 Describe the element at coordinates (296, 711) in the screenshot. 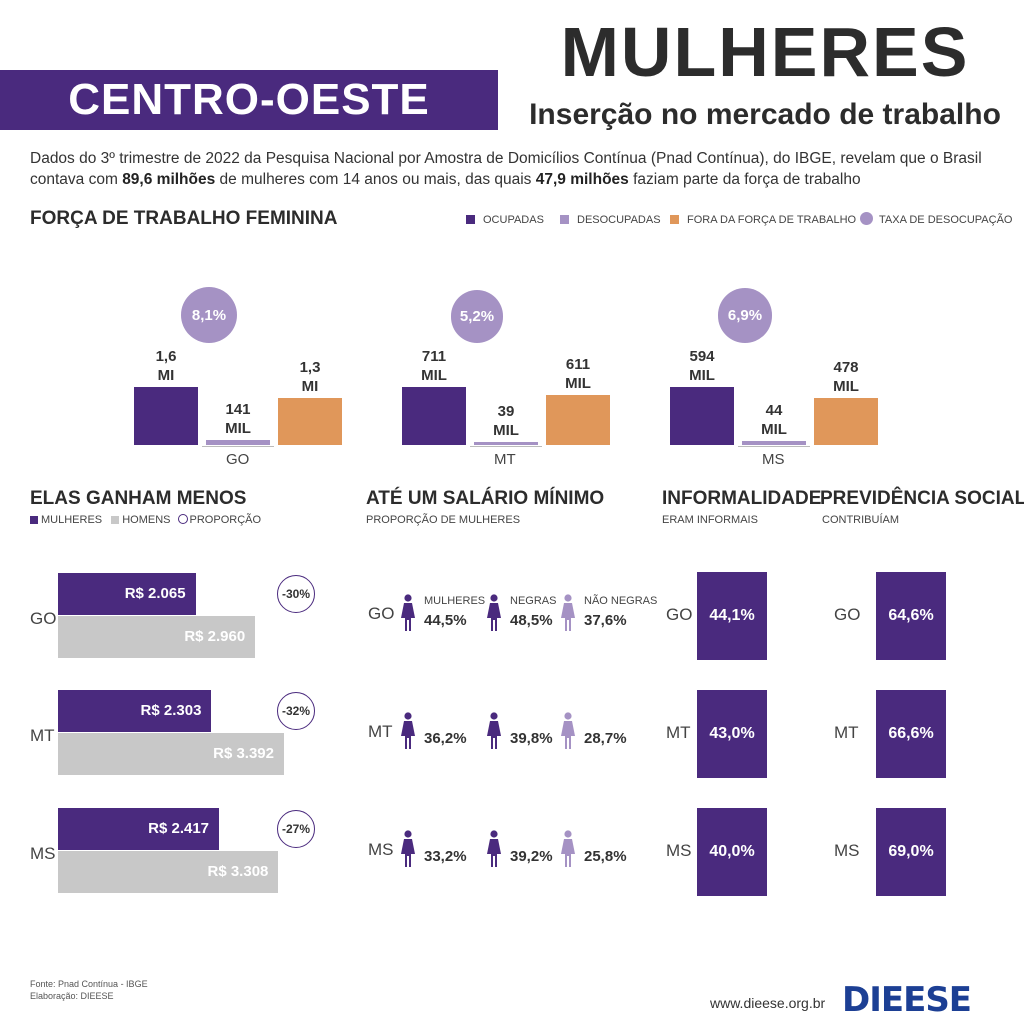

I see `salary-gap-circle: -32%` at that location.